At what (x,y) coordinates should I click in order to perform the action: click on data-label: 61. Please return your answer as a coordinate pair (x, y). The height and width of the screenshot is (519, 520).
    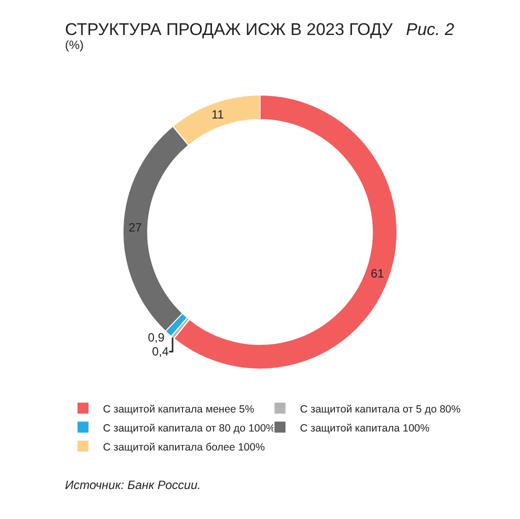
    Looking at the image, I should click on (377, 273).